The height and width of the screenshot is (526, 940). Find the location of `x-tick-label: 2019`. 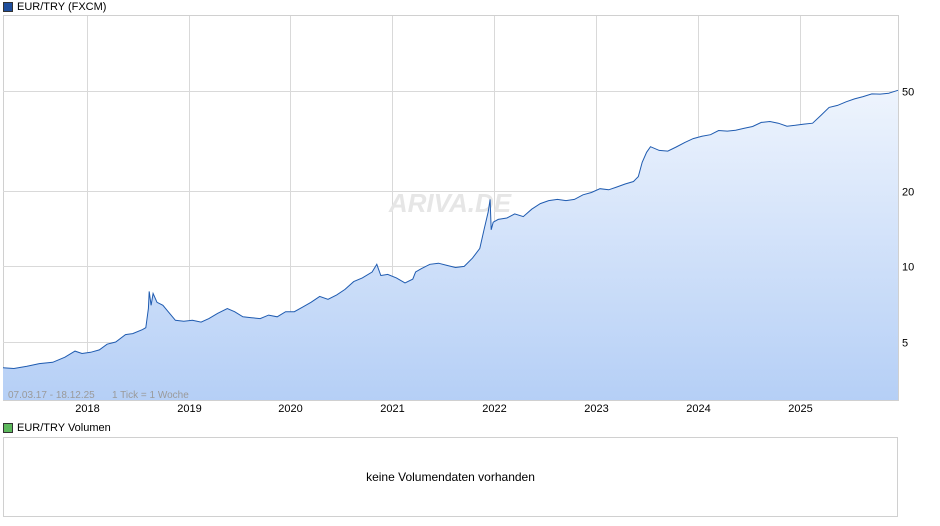

x-tick-label: 2019 is located at coordinates (189, 409).